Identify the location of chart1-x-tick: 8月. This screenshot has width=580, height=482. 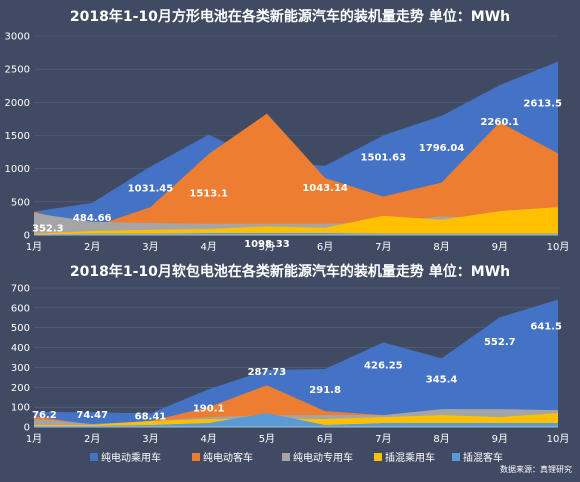
(441, 247).